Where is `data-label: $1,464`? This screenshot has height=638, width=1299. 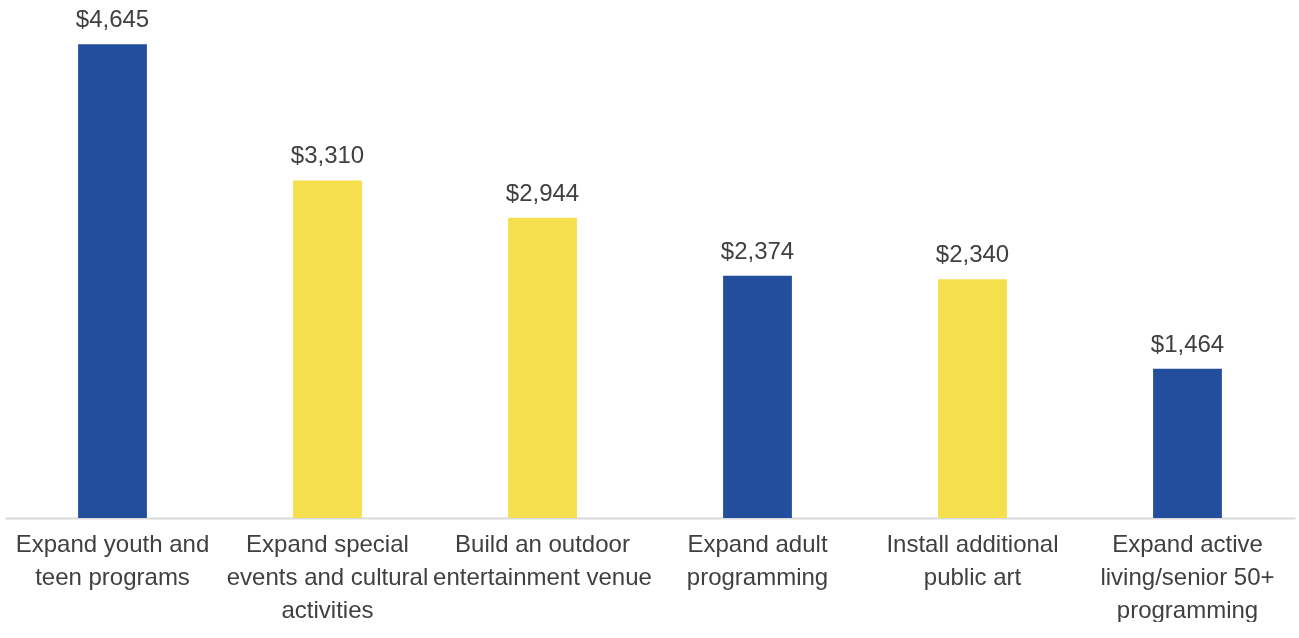
data-label: $1,464 is located at coordinates (1187, 343).